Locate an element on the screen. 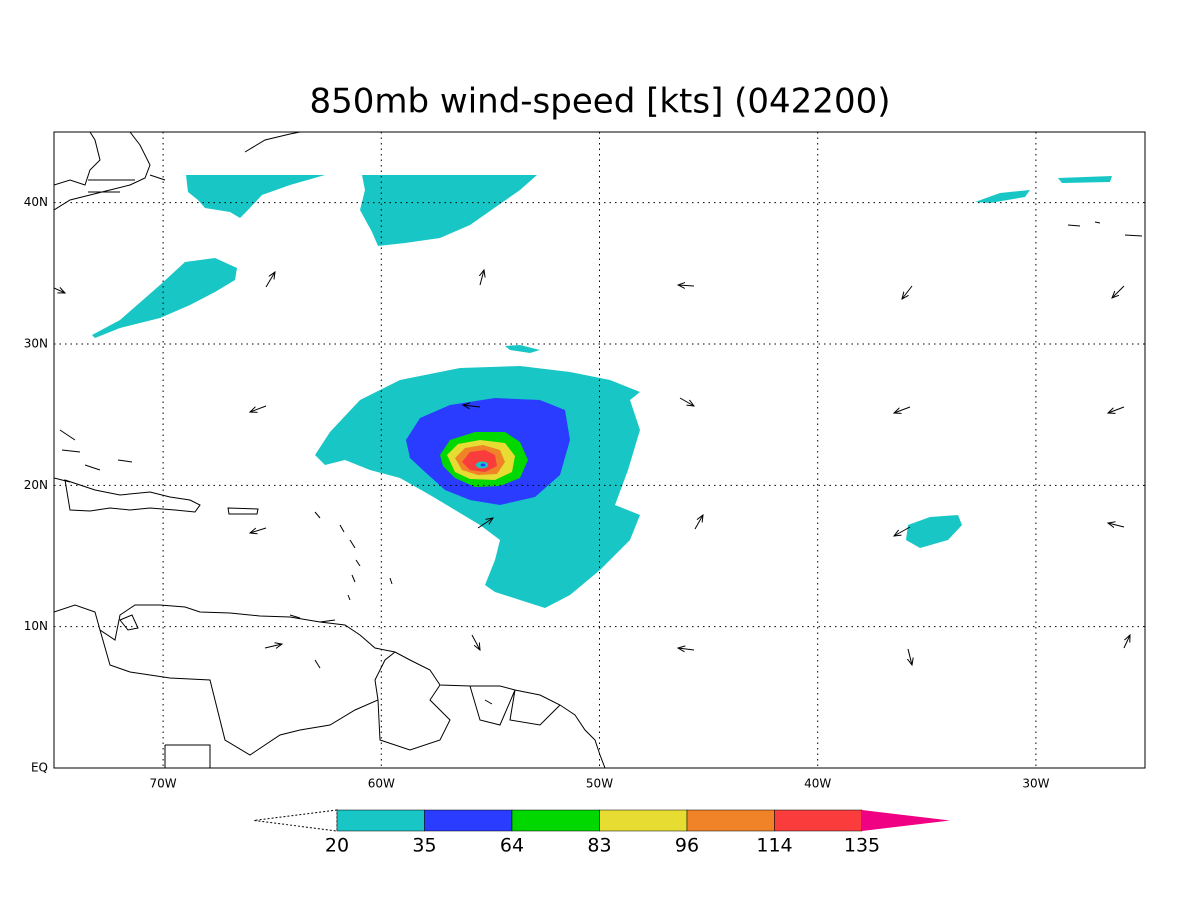 The image size is (1200, 904). x-tick-label: 70W is located at coordinates (163, 784).